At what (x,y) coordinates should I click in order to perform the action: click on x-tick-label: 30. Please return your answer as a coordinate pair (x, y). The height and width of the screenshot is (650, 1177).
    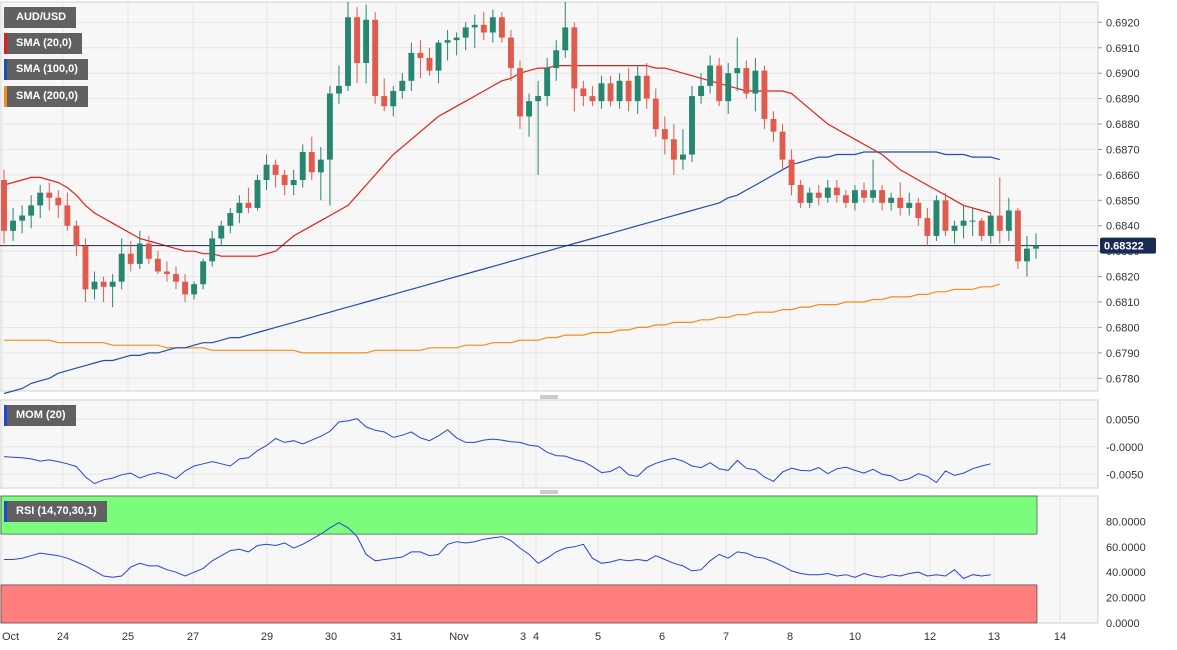
    Looking at the image, I should click on (331, 637).